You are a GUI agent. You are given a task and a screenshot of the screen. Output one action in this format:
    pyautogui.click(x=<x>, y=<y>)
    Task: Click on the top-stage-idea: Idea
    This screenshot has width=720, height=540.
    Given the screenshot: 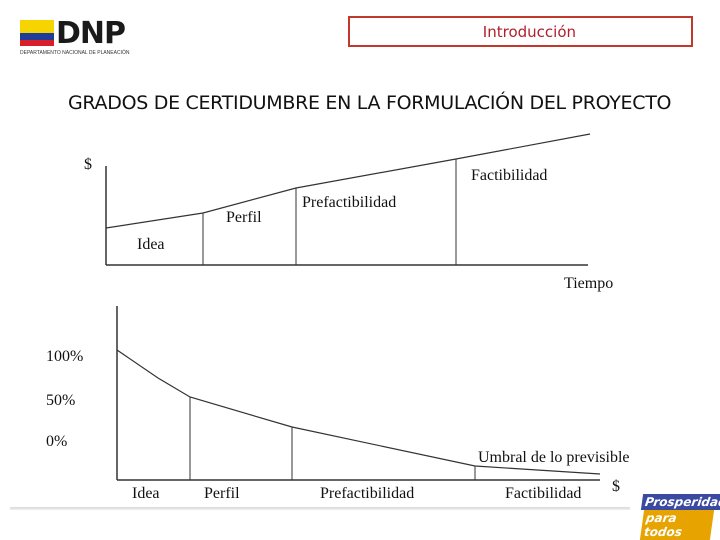 What is the action you would take?
    pyautogui.click(x=151, y=244)
    